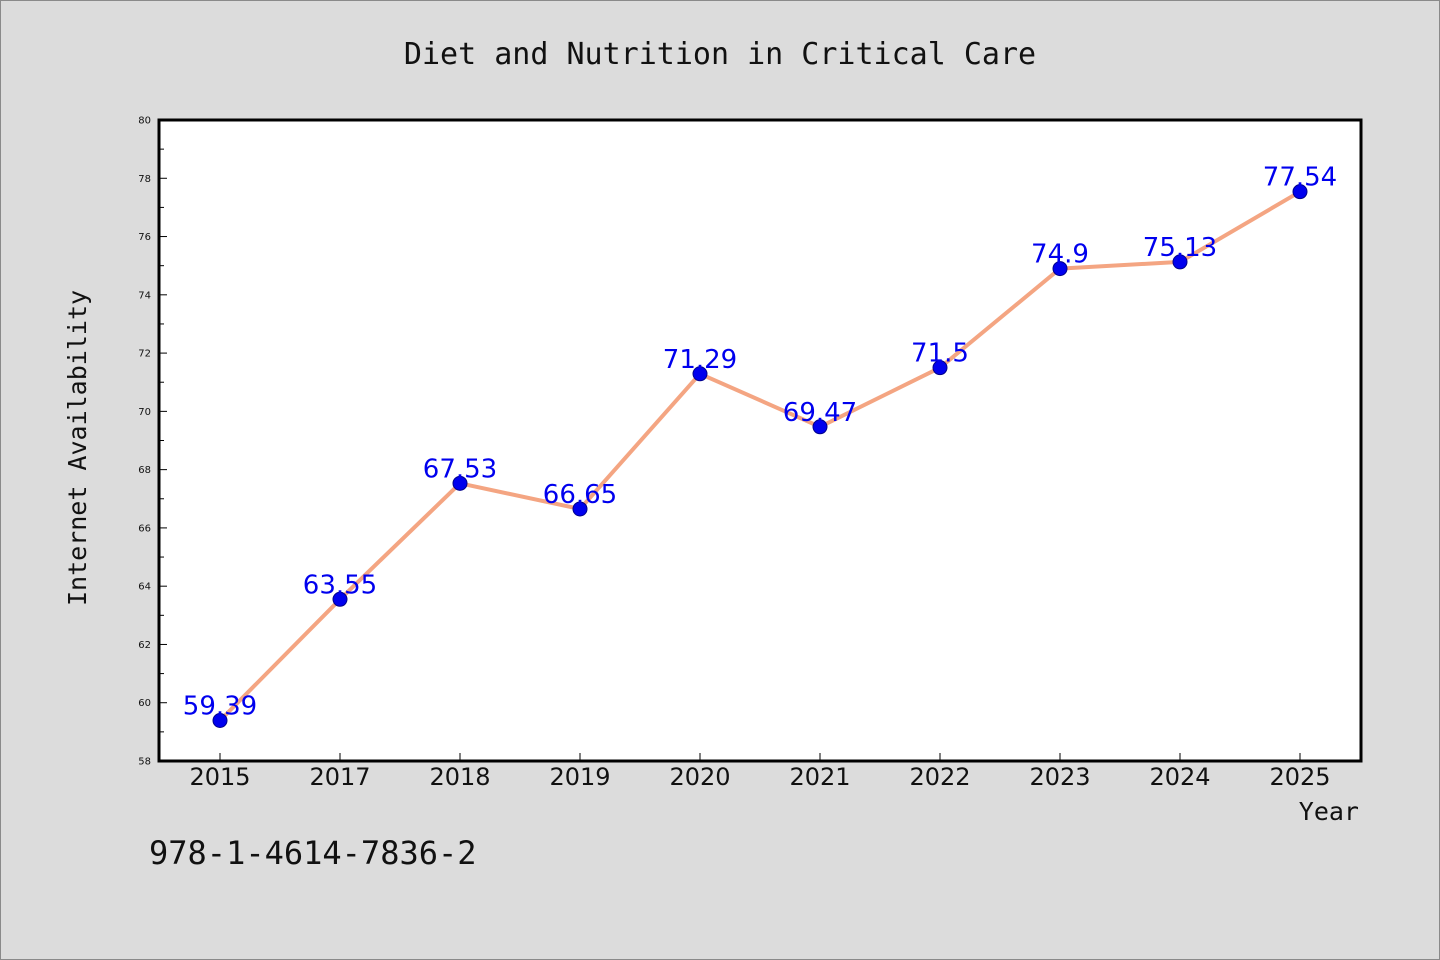 This screenshot has height=960, width=1440. What do you see at coordinates (144, 237) in the screenshot?
I see `y-tick-label: 76` at bounding box center [144, 237].